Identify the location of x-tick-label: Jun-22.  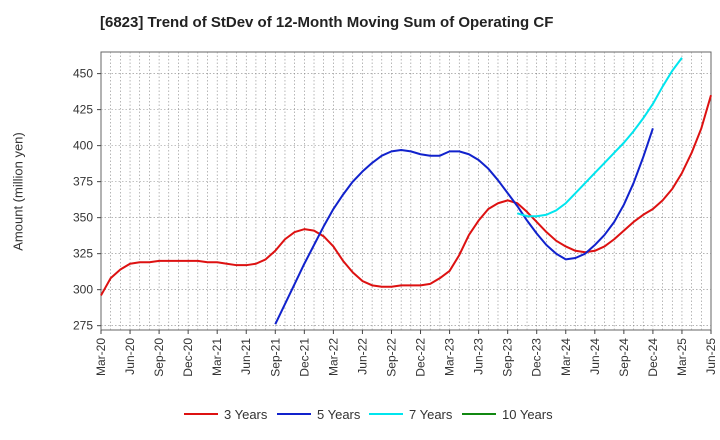
(362, 356).